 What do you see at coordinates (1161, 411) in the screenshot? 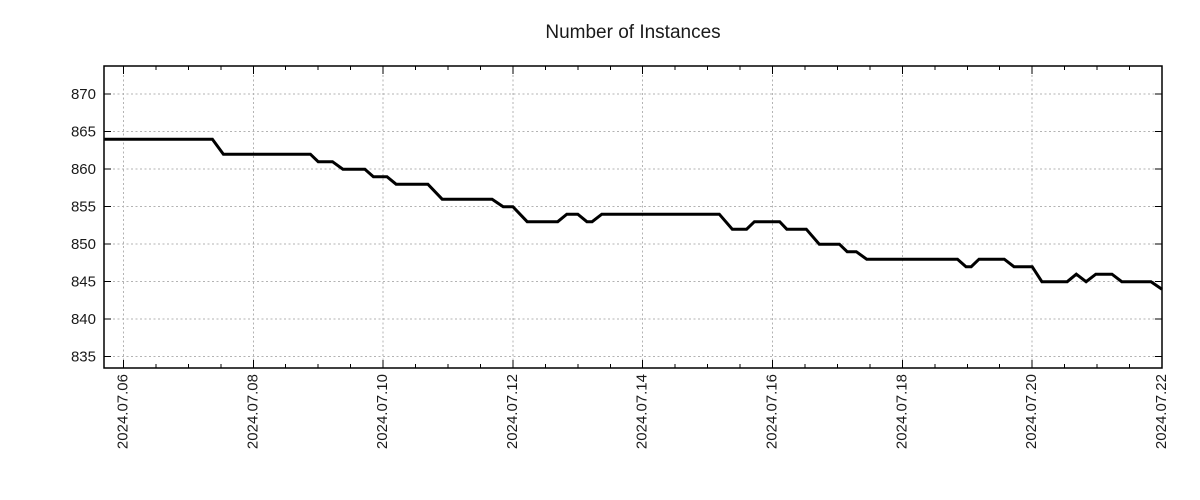
I see `x-tick-label: 2024.07.22` at bounding box center [1161, 411].